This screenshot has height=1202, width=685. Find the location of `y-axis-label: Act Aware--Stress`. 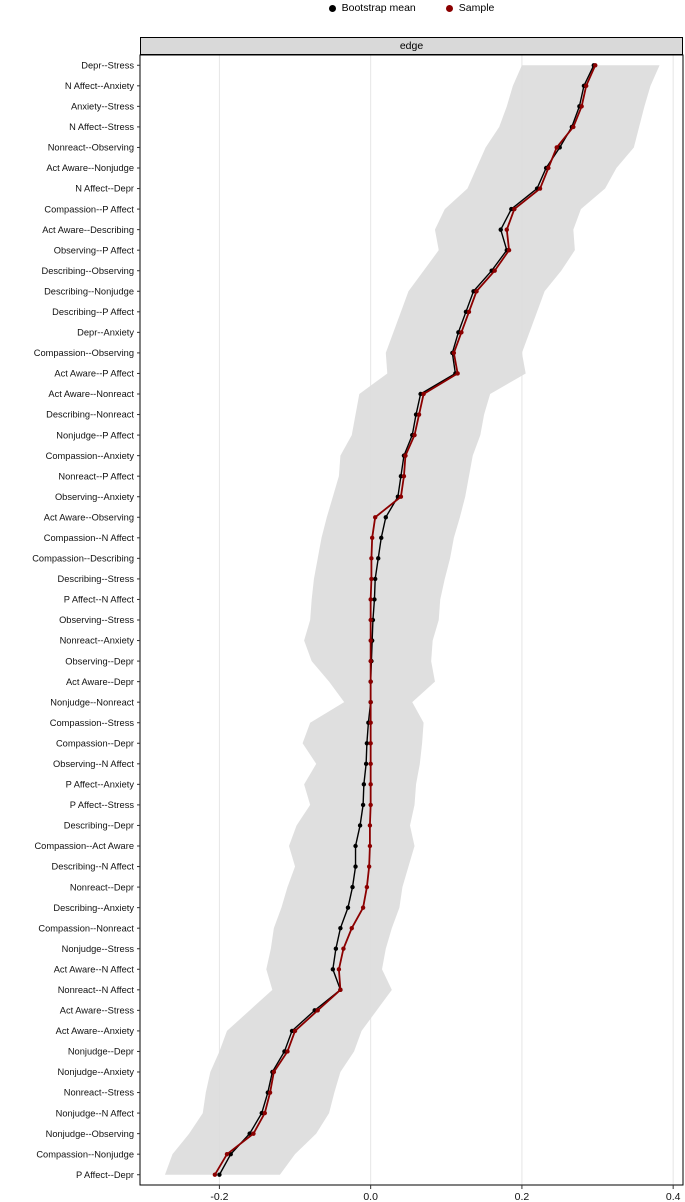

y-axis-label: Act Aware--Stress is located at coordinates (97, 1011).